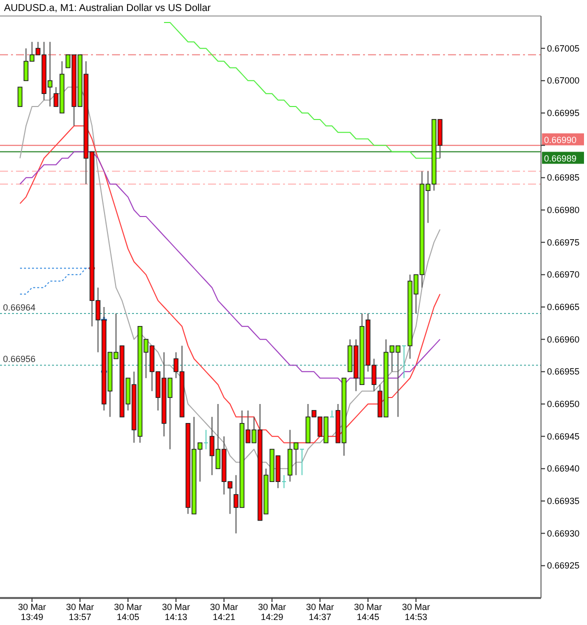 The image size is (587, 625). I want to click on y-tick-label: 0.66955, so click(563, 371).